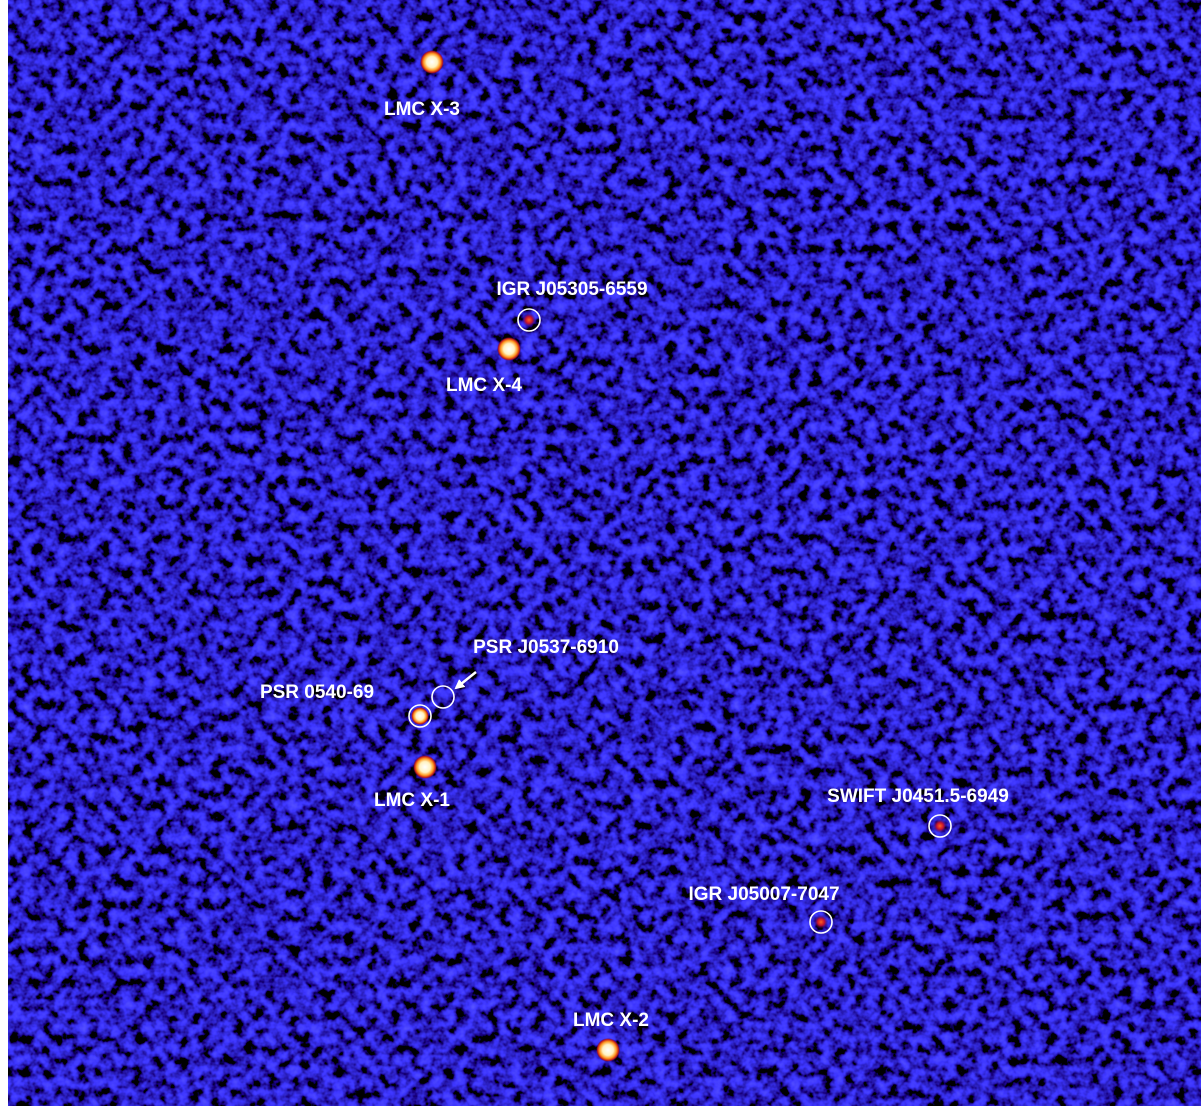  I want to click on arrow, so click(465, 680).